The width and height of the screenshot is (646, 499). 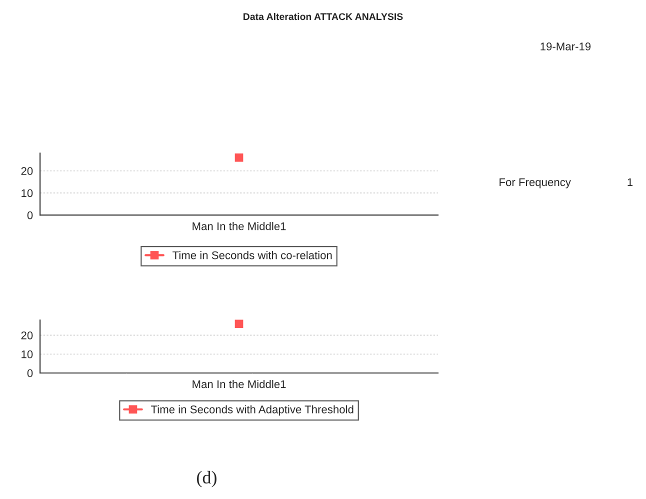 What do you see at coordinates (252, 255) in the screenshot?
I see `legend-label: Time in Seconds with co-relation` at bounding box center [252, 255].